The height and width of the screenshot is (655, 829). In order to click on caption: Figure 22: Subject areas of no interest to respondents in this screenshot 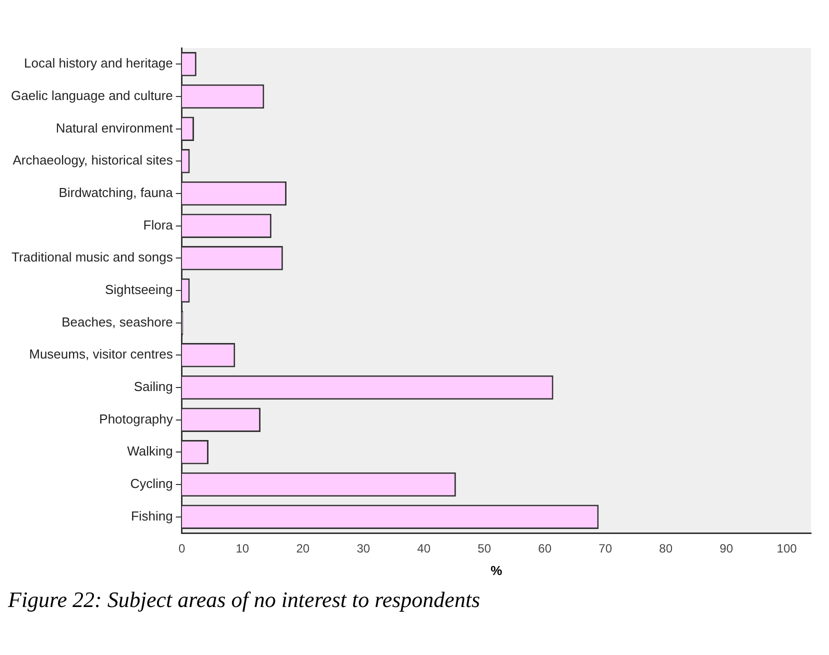, I will do `click(245, 600)`.